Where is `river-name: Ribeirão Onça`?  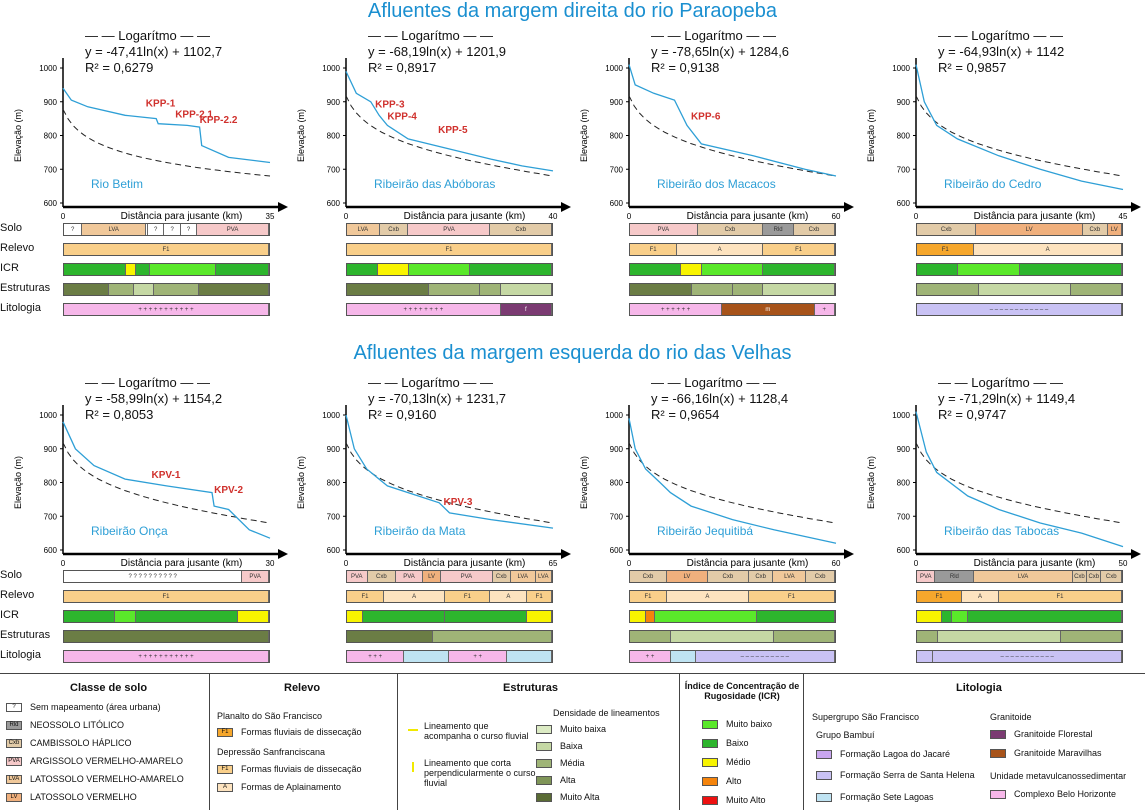 river-name: Ribeirão Onça is located at coordinates (129, 531).